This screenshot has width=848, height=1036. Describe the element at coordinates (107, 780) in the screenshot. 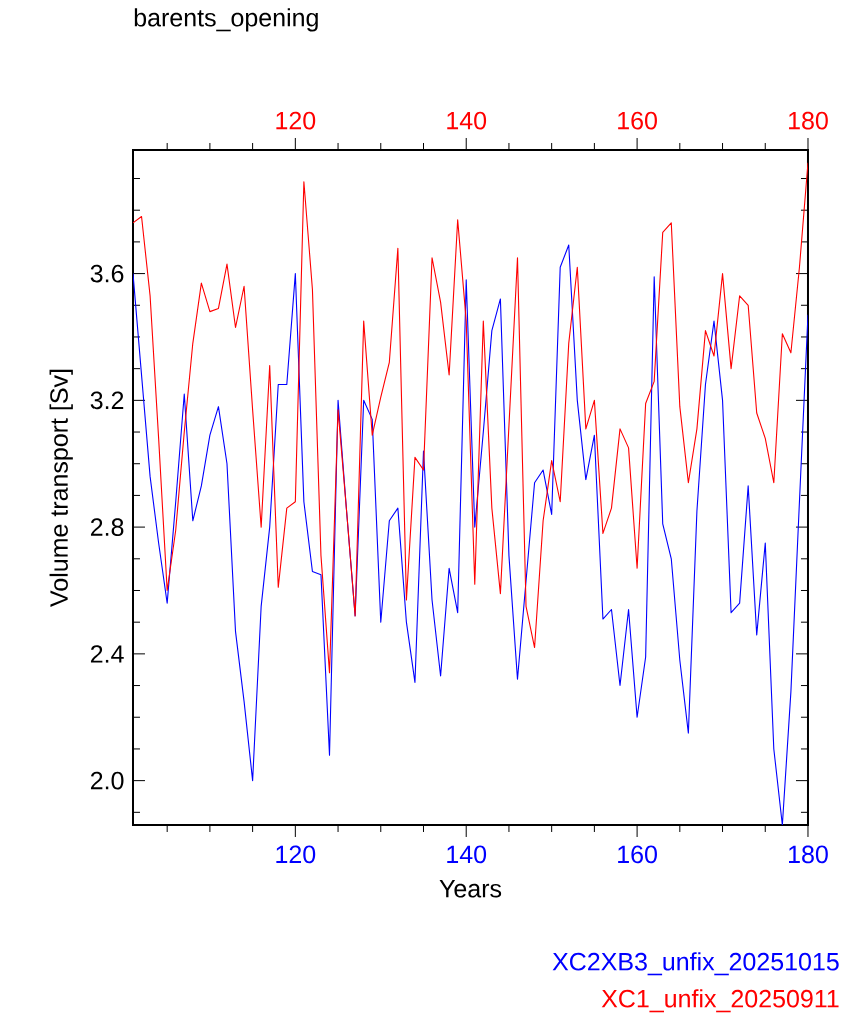

I see `y-tick-label: 2.0` at that location.